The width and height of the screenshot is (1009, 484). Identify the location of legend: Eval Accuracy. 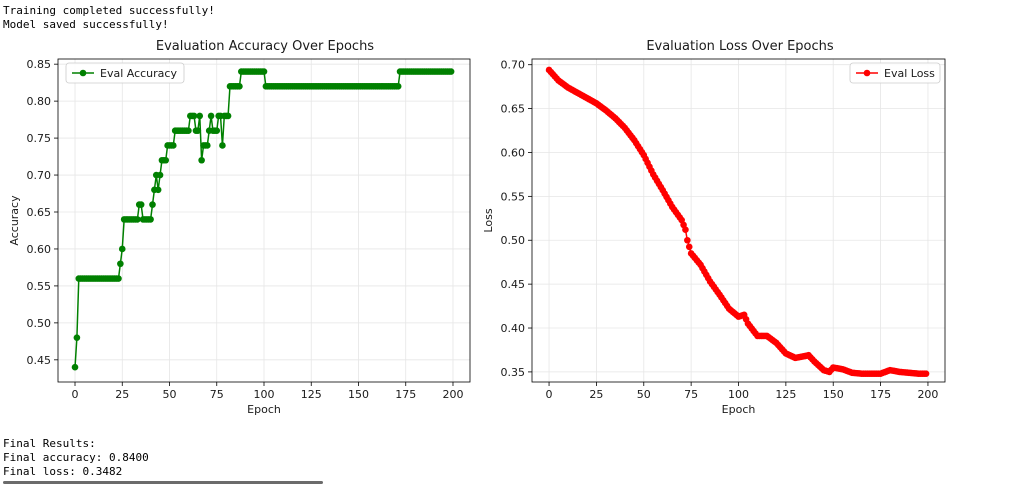
(125, 73).